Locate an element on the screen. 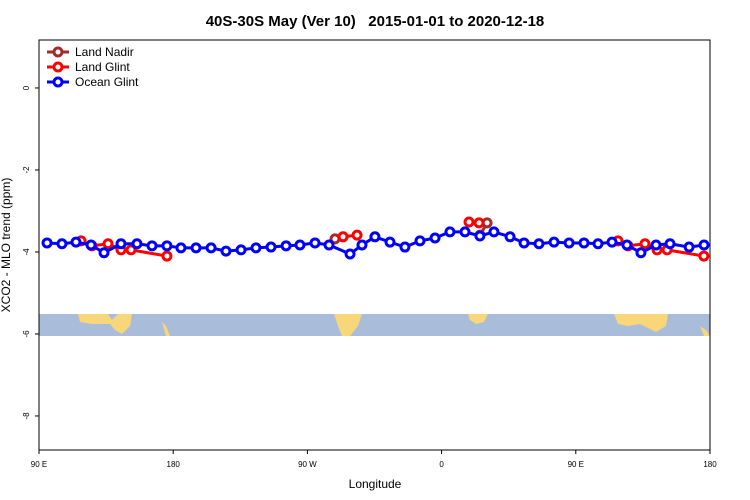 This screenshot has height=500, width=750. y-tick-label: 0 is located at coordinates (26, 87).